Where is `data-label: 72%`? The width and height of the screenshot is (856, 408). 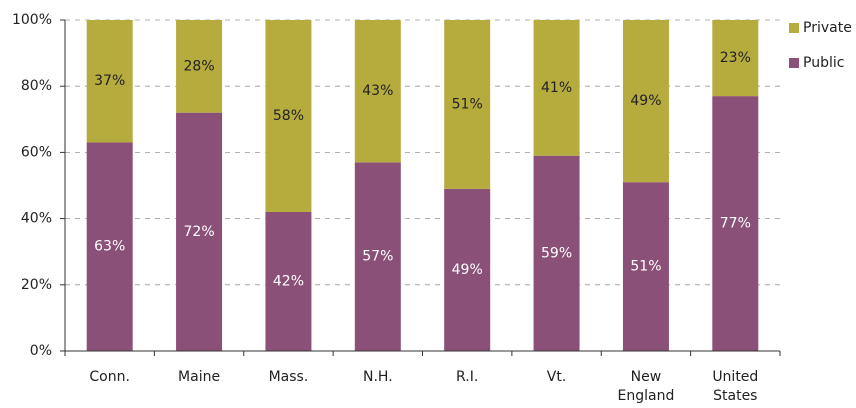
data-label: 72% is located at coordinates (199, 232).